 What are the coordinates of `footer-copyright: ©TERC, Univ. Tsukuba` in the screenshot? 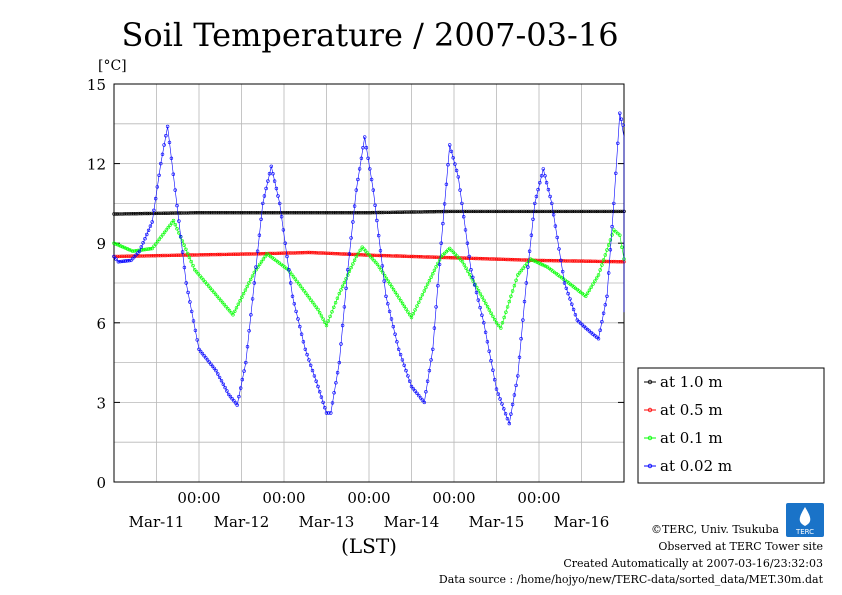 It's located at (715, 529).